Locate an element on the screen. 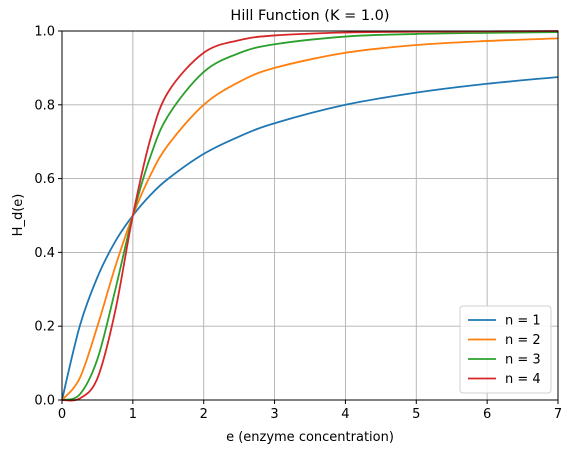  x-tick-label: 5 is located at coordinates (416, 414).